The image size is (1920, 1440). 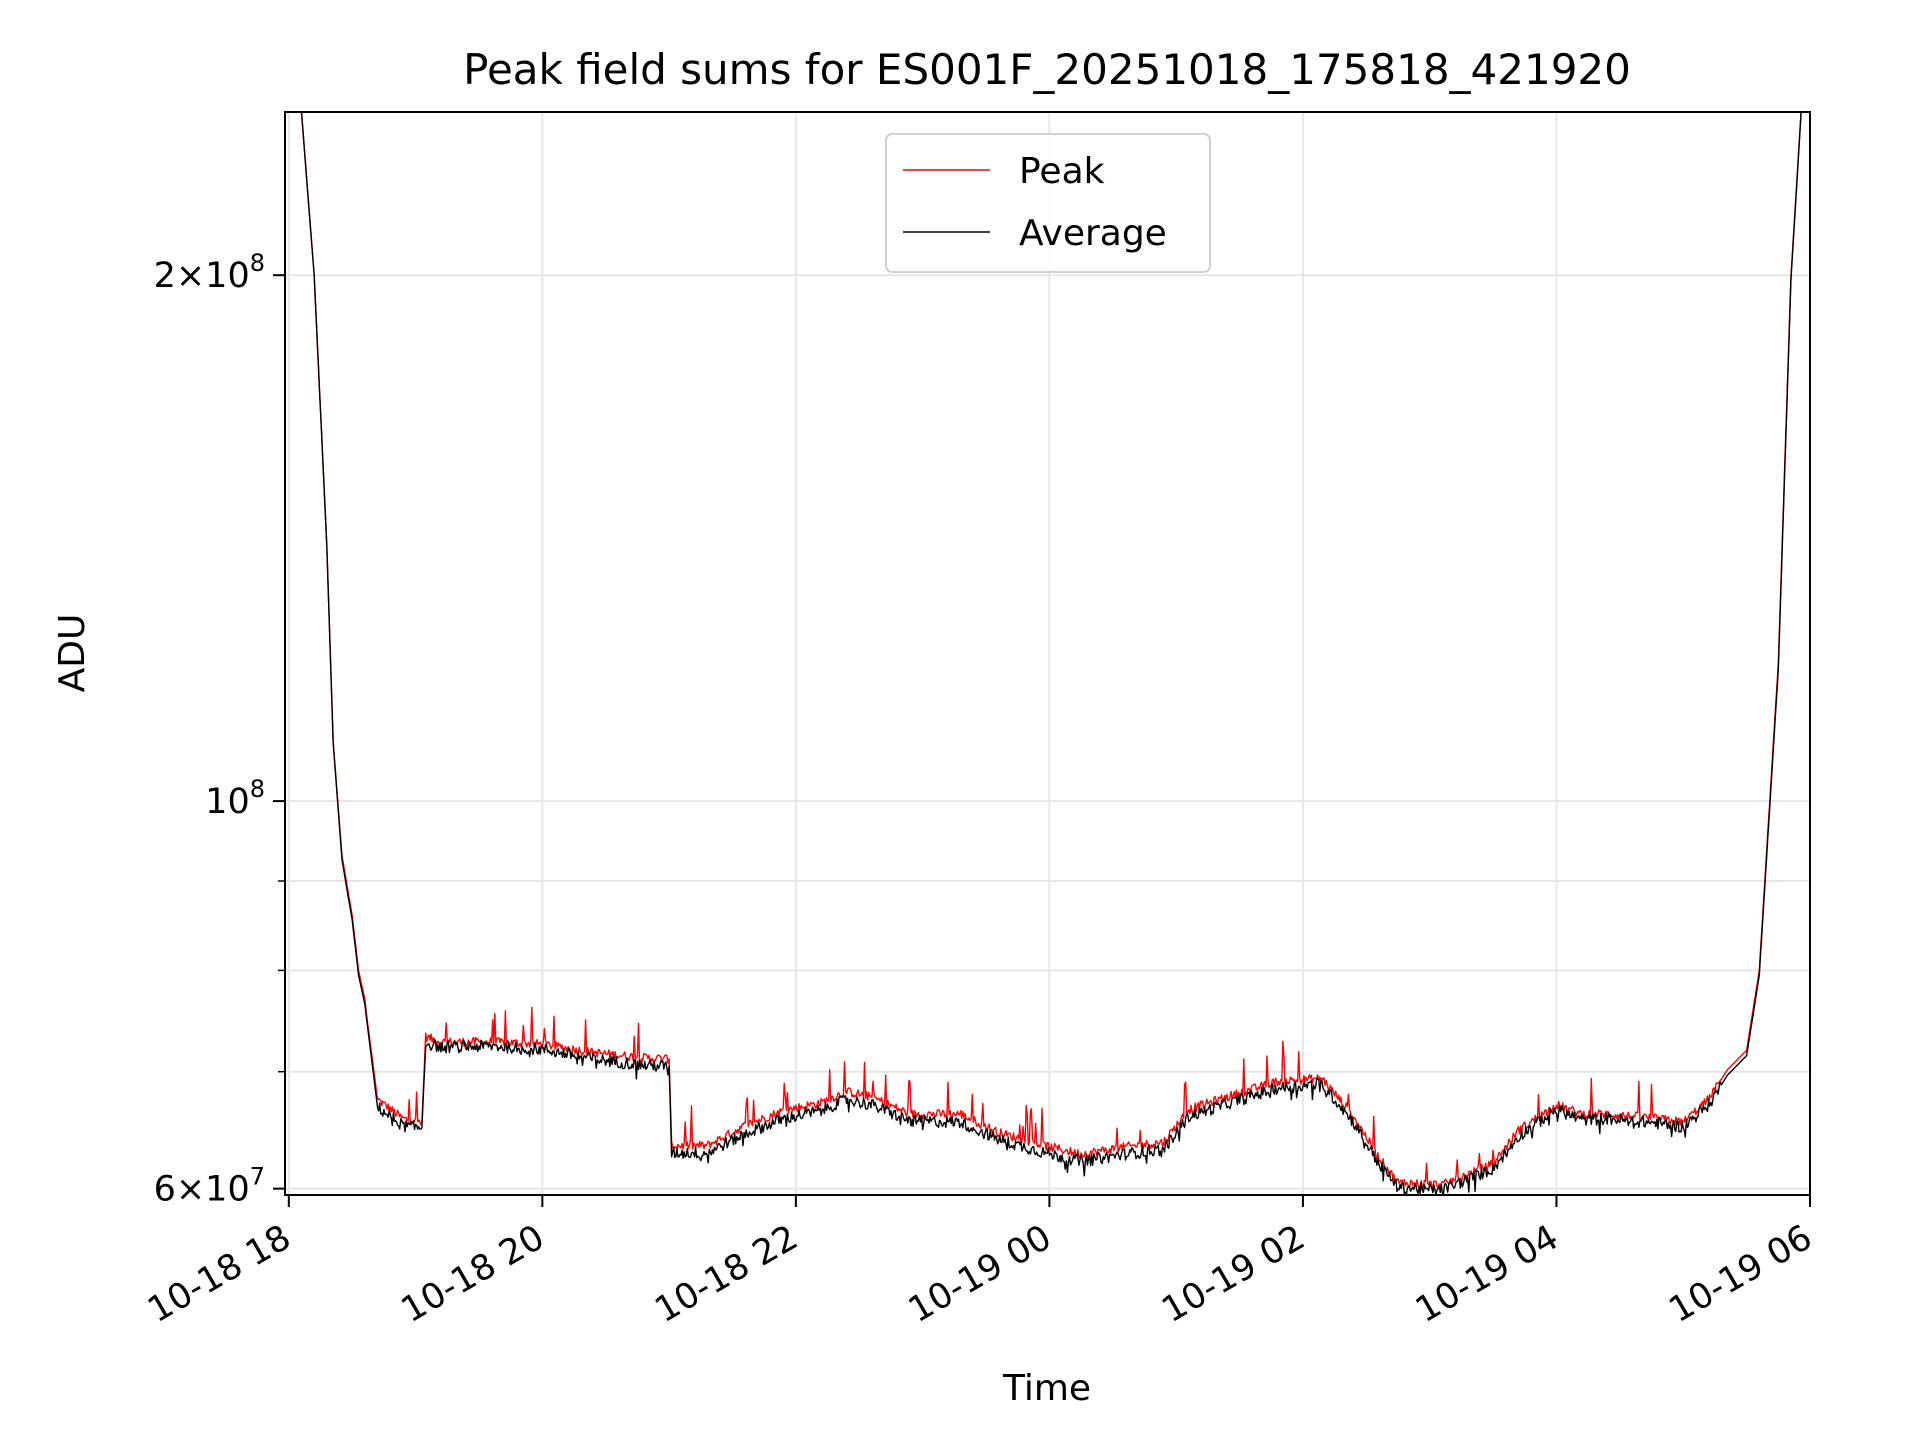 I want to click on y-tick-label-base: 2×10, so click(x=202, y=276).